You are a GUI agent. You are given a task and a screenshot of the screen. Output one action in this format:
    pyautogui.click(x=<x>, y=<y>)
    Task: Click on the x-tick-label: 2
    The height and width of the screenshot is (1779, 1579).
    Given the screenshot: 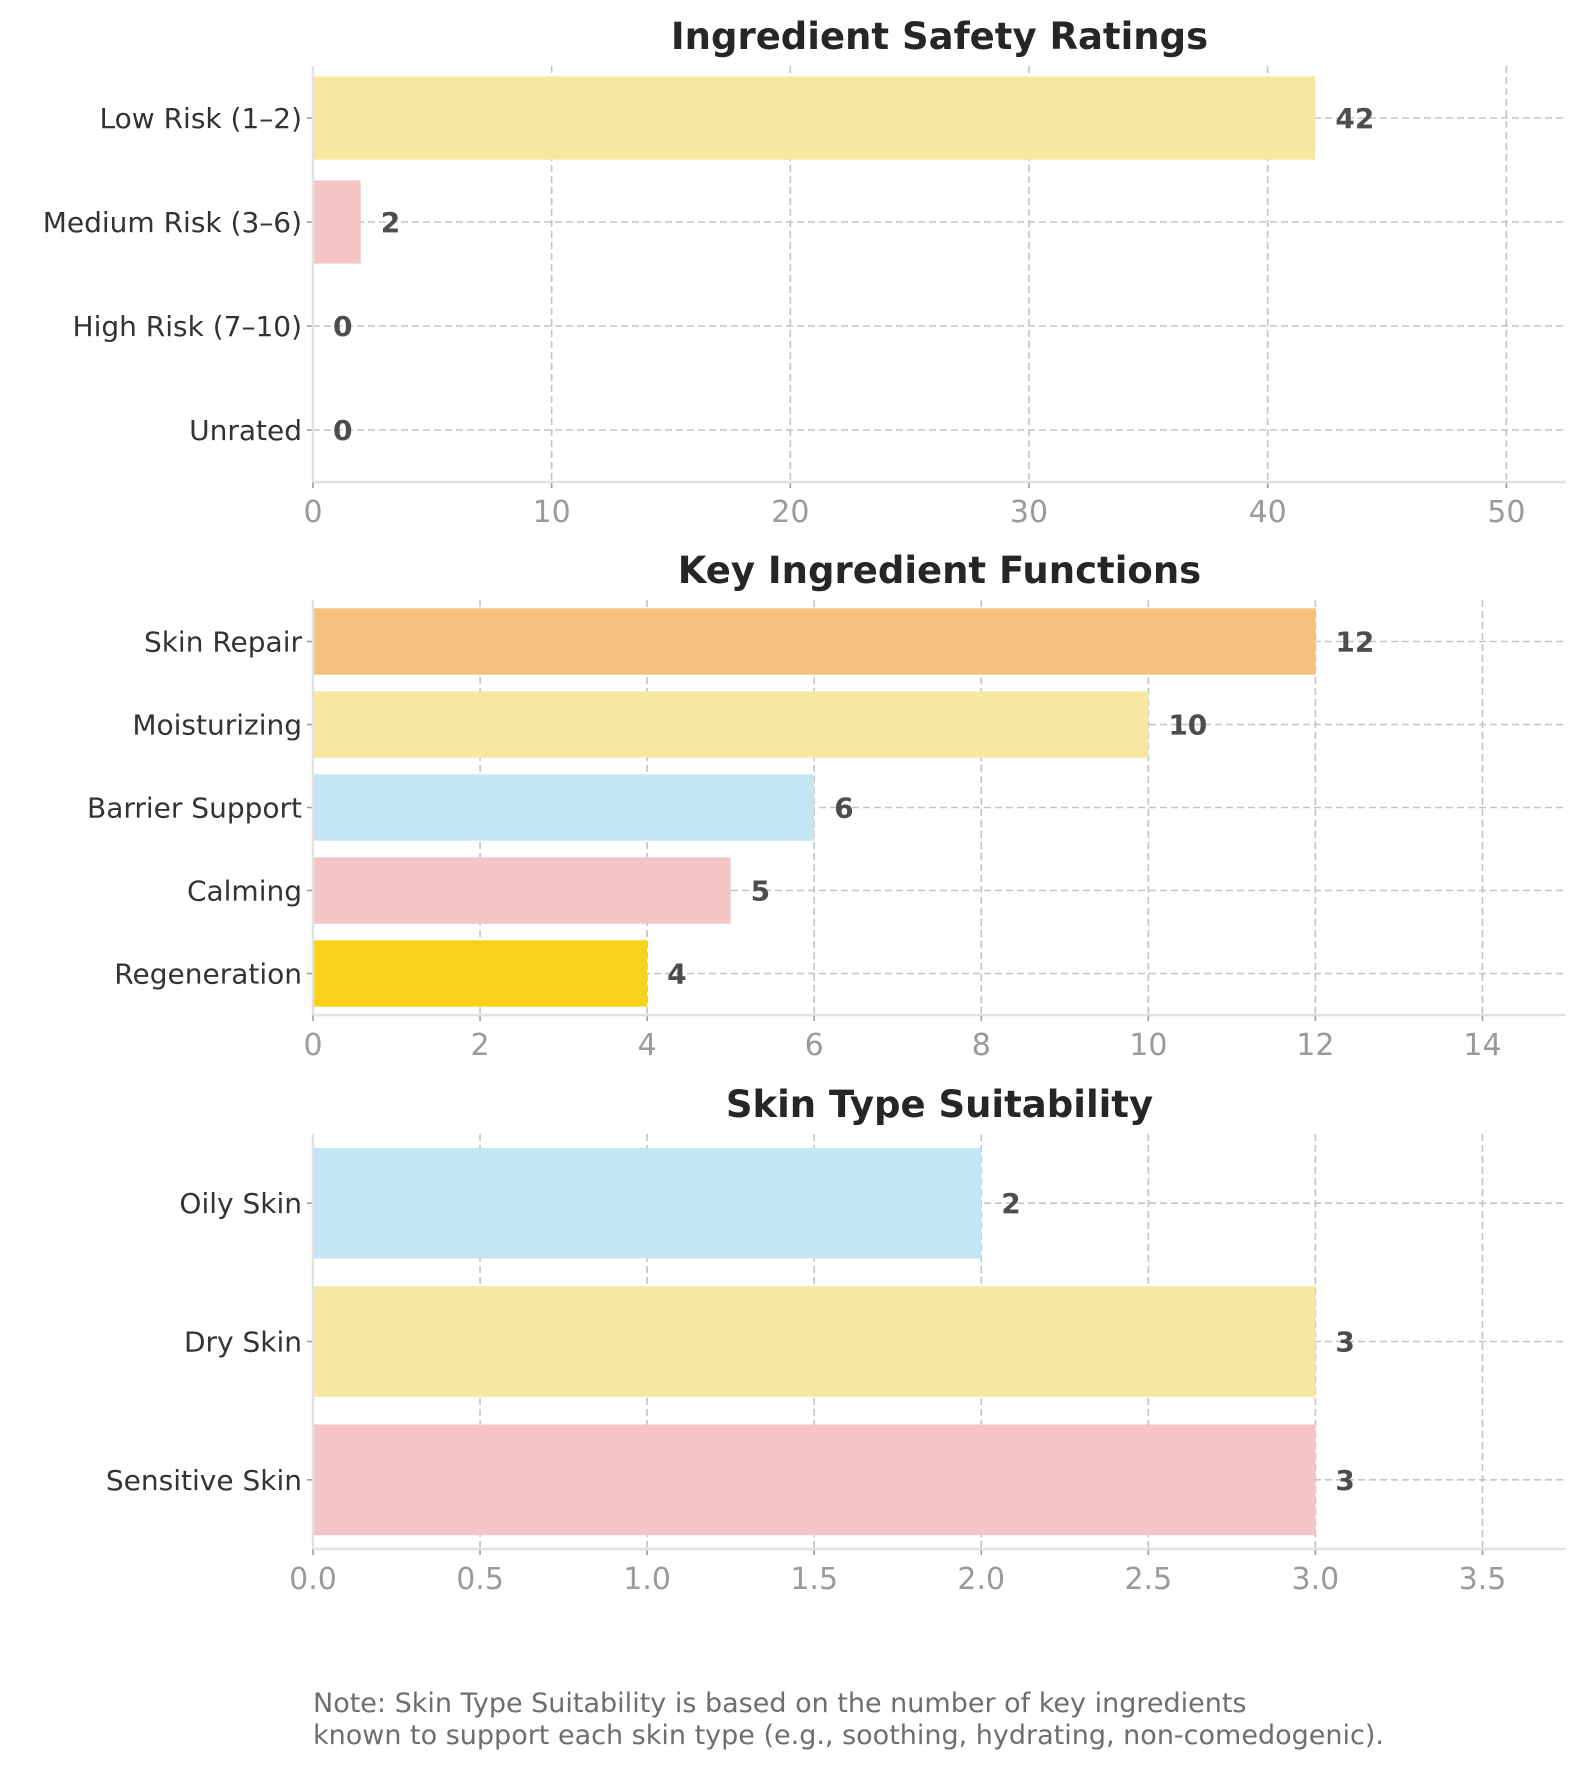 What is the action you would take?
    pyautogui.click(x=480, y=1045)
    